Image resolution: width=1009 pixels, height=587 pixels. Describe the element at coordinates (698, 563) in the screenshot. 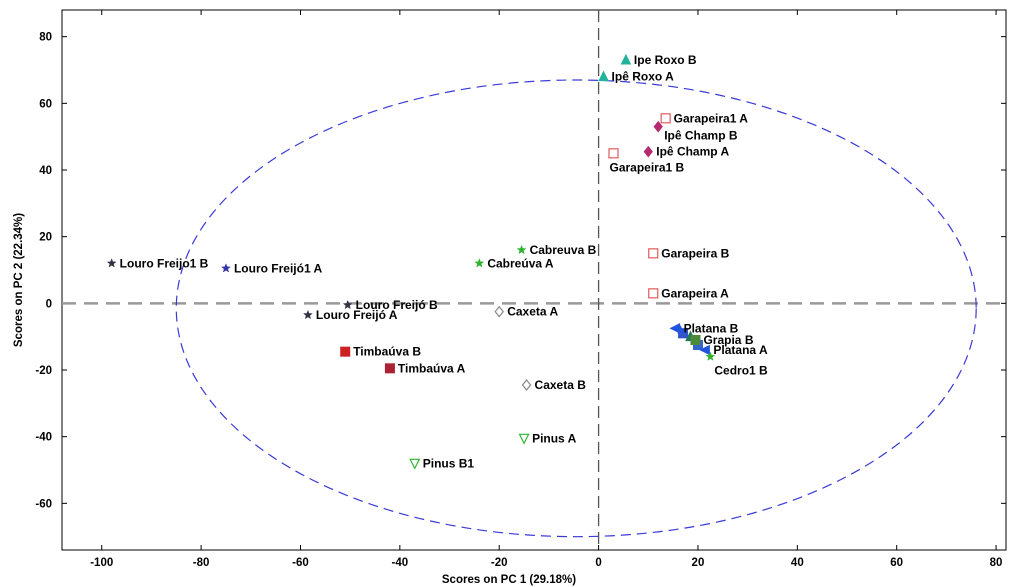

I see `x-tick-label: 20` at that location.